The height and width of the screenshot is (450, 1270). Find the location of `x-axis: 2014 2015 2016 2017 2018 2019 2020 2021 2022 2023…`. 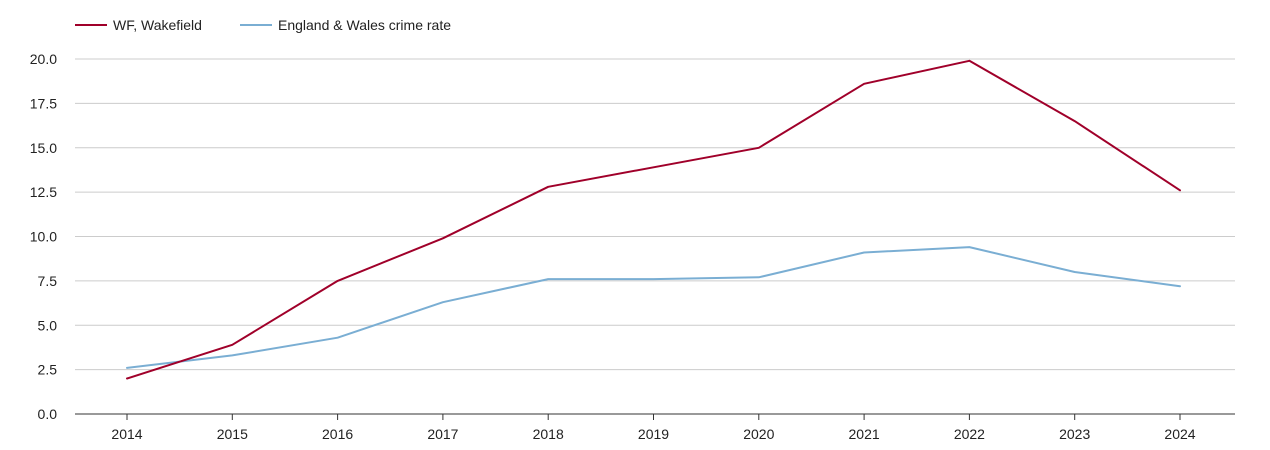

x-axis: 2014 2015 2016 2017 2018 2019 2020 2021 2022 2023… is located at coordinates (655, 427).